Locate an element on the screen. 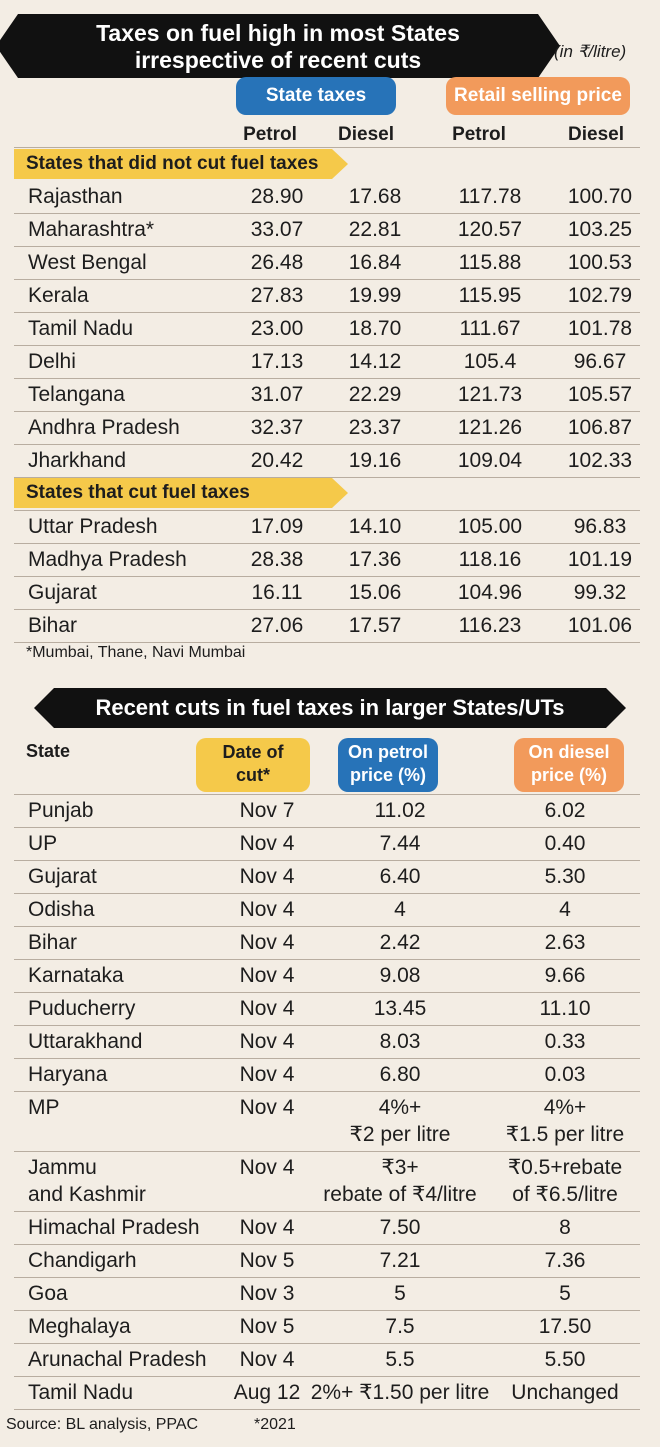 The image size is (660, 1447). petrol-tax: 20.42 is located at coordinates (277, 460).